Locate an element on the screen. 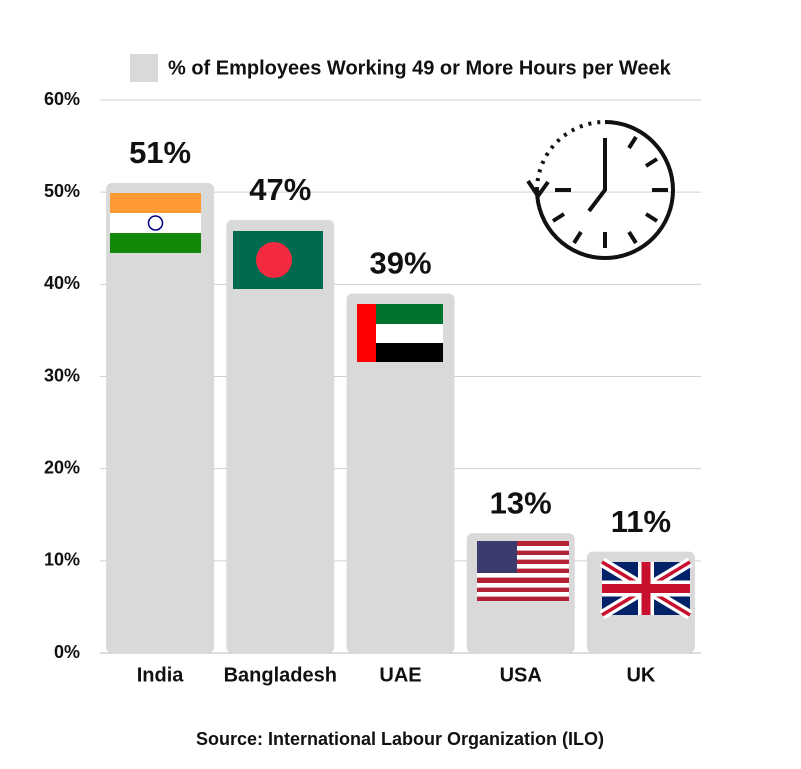  x-tick-label: UK is located at coordinates (640, 675).